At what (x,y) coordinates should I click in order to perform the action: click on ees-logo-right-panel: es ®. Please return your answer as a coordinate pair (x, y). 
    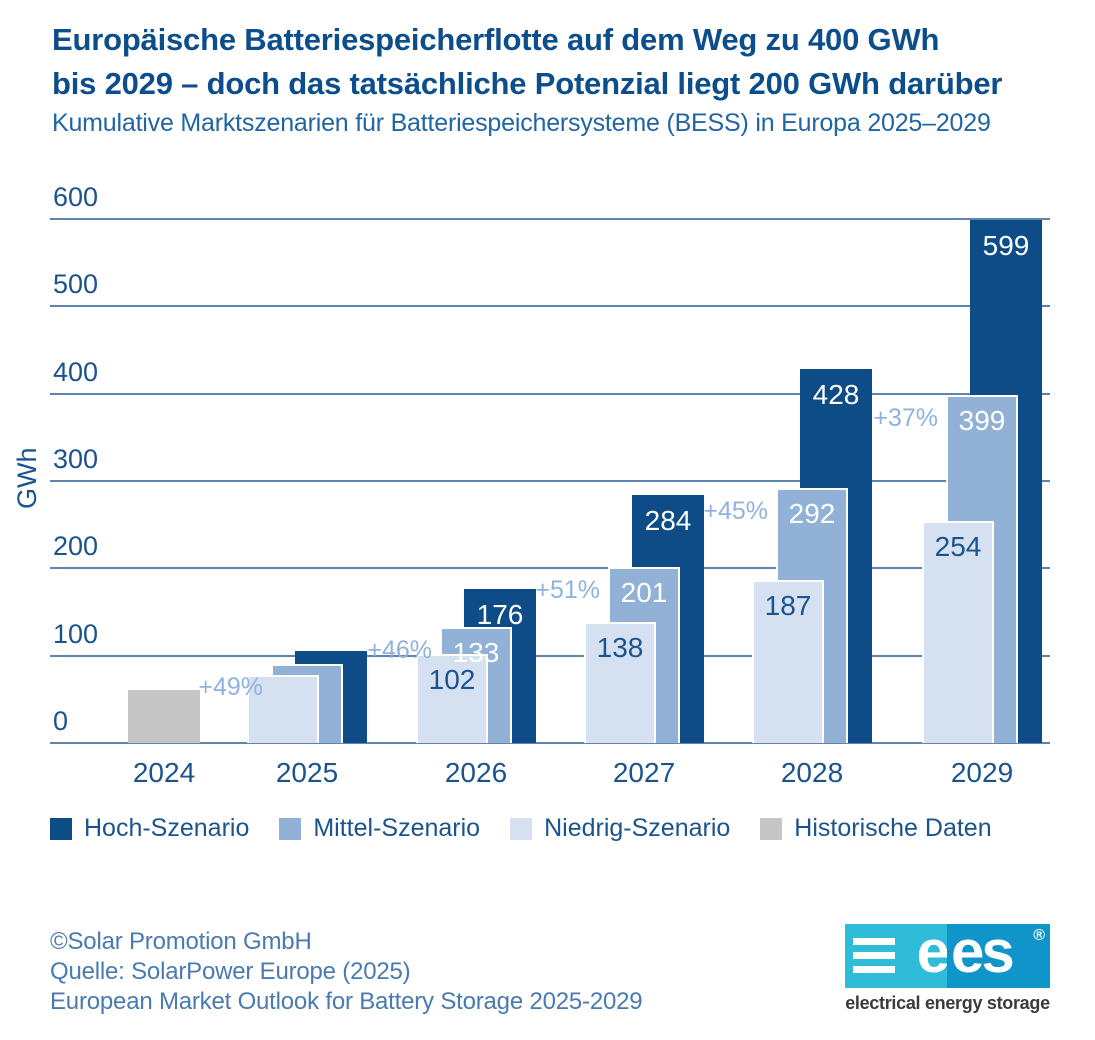
    Looking at the image, I should click on (998, 954).